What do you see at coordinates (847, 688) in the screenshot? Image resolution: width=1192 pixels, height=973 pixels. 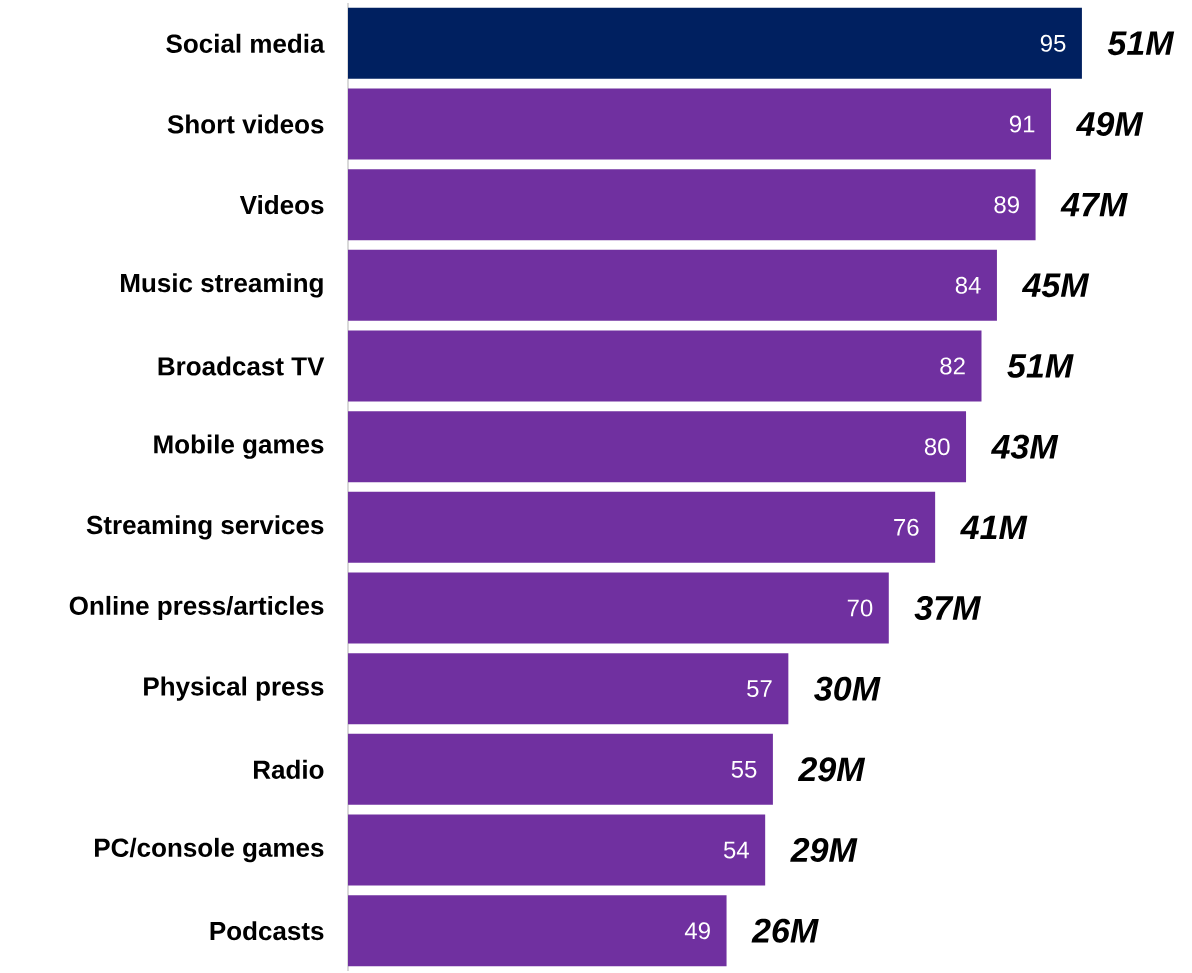 I see `annotation: 30M` at bounding box center [847, 688].